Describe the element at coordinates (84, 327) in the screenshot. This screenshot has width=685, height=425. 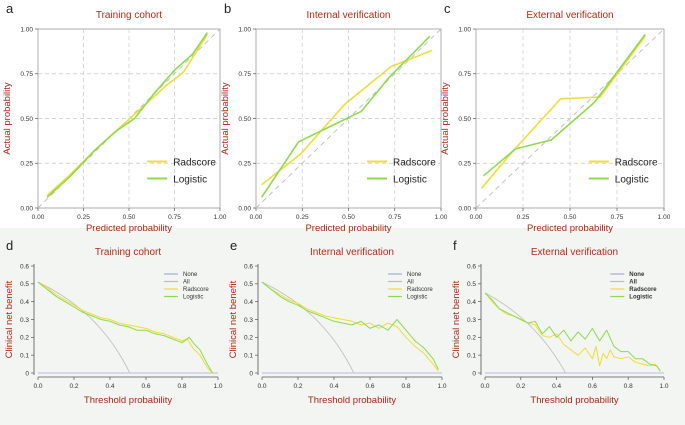
I see `series-all-line` at that location.